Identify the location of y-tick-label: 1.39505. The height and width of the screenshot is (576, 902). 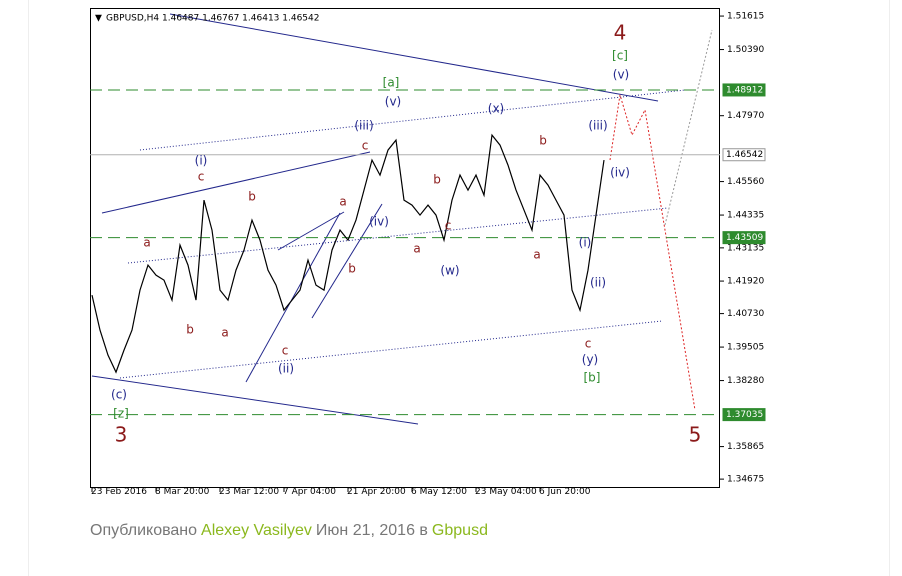
(745, 348).